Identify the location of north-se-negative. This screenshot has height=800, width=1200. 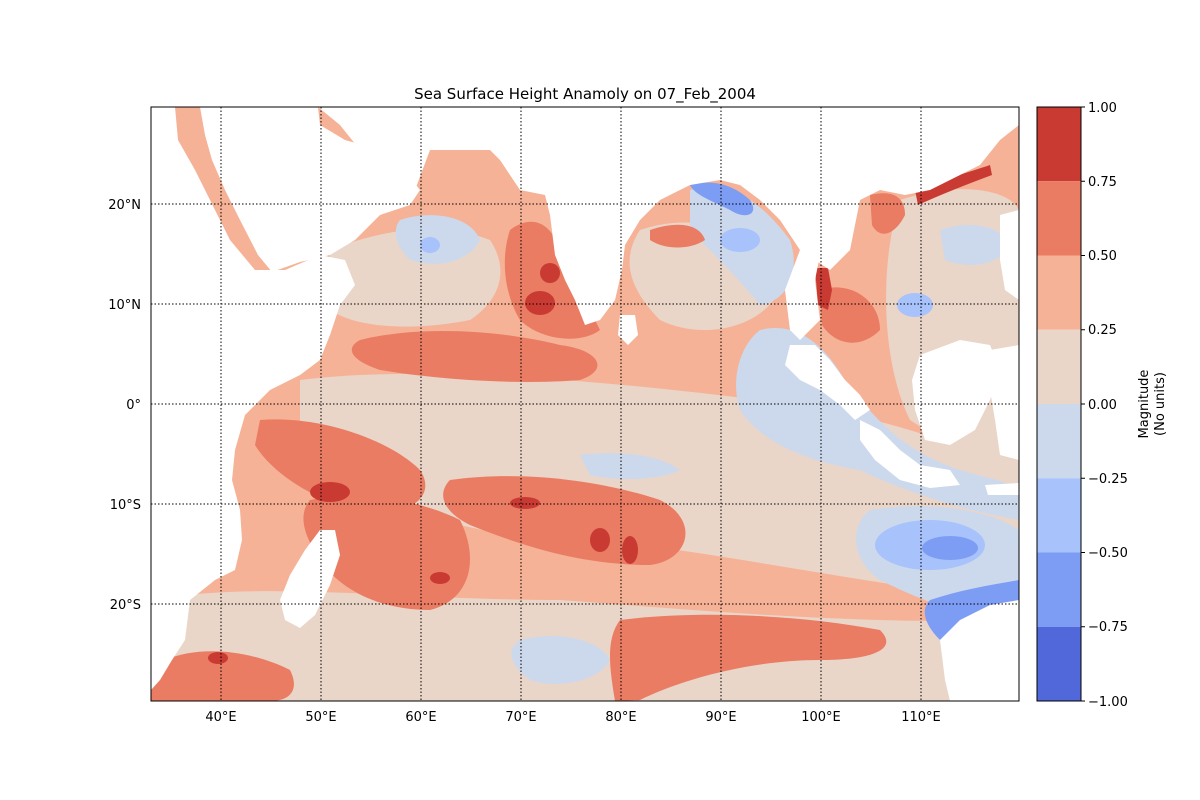
(975, 245).